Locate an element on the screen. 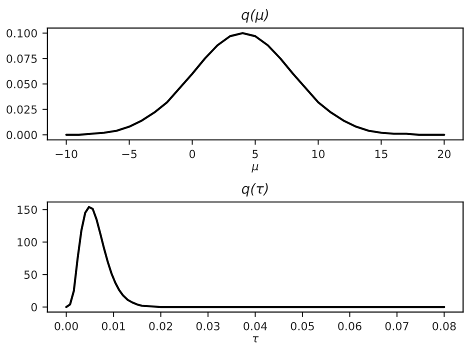 The image size is (474, 355). x-axis-title: μ is located at coordinates (255, 168).